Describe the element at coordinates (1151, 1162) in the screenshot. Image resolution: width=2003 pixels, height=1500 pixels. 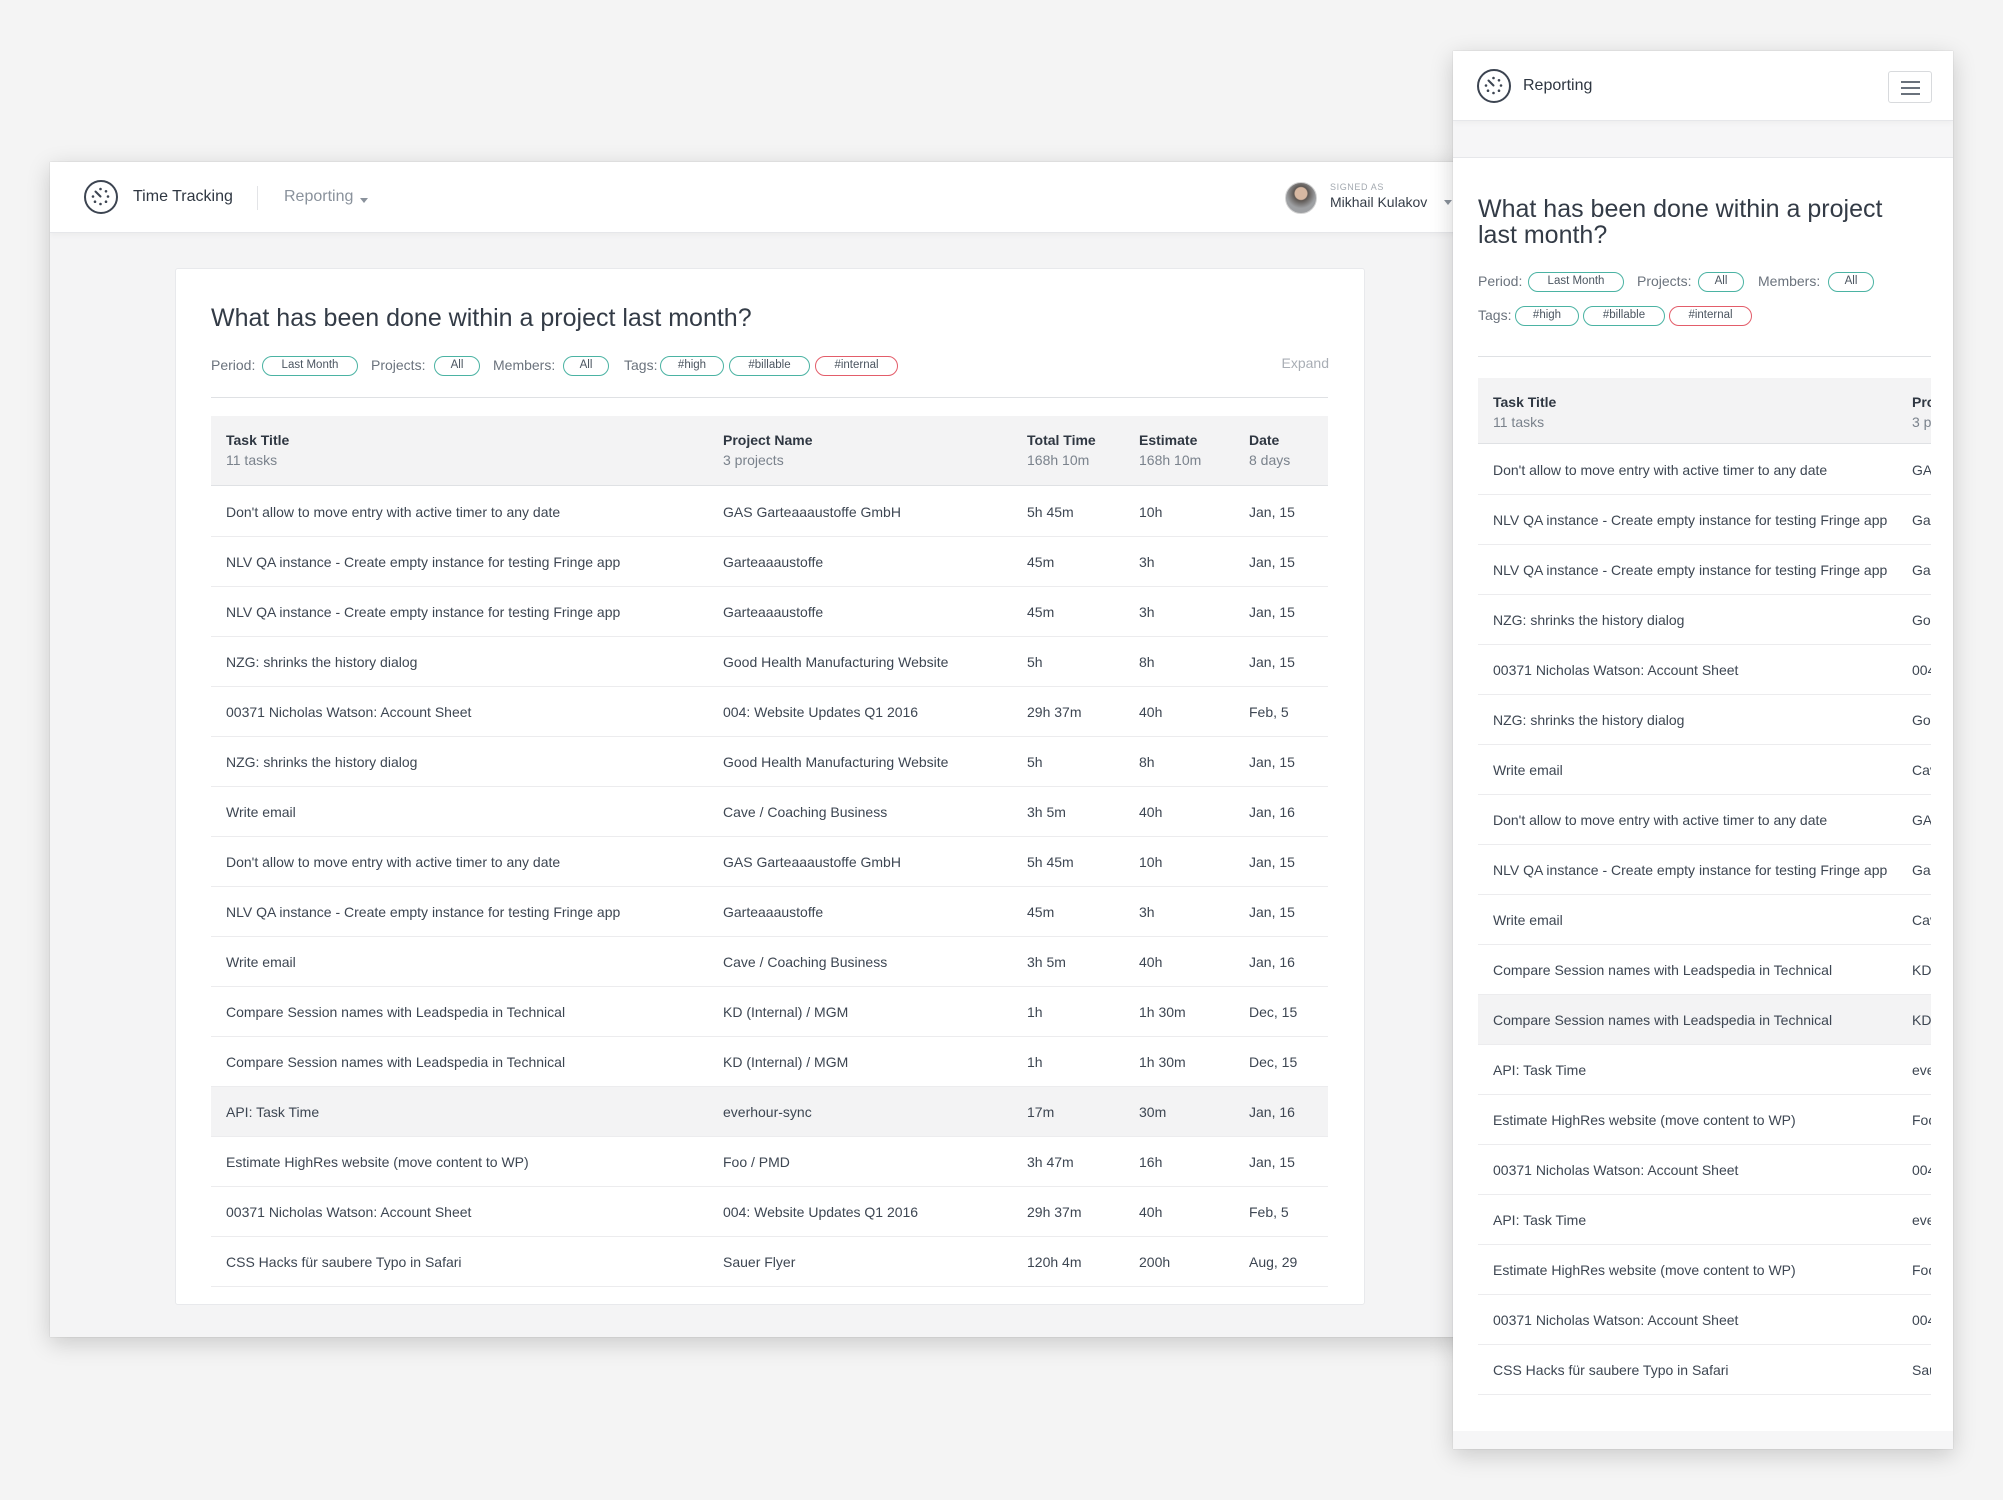
I see `table-cell: 16h` at that location.